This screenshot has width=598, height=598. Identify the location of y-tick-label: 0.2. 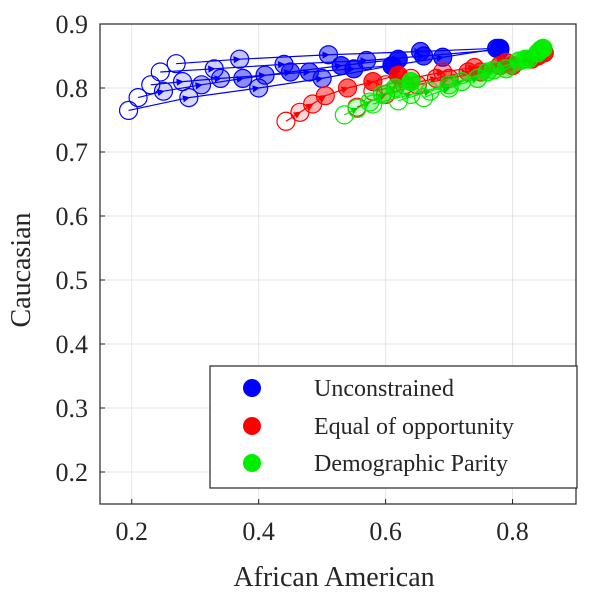
(72, 472).